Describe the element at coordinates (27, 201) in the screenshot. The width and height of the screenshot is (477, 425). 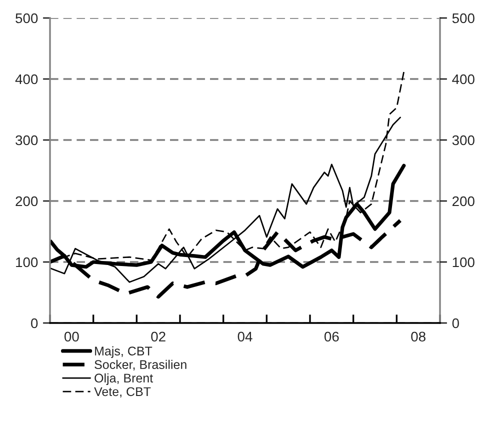
I see `y-tick-label: 200` at that location.